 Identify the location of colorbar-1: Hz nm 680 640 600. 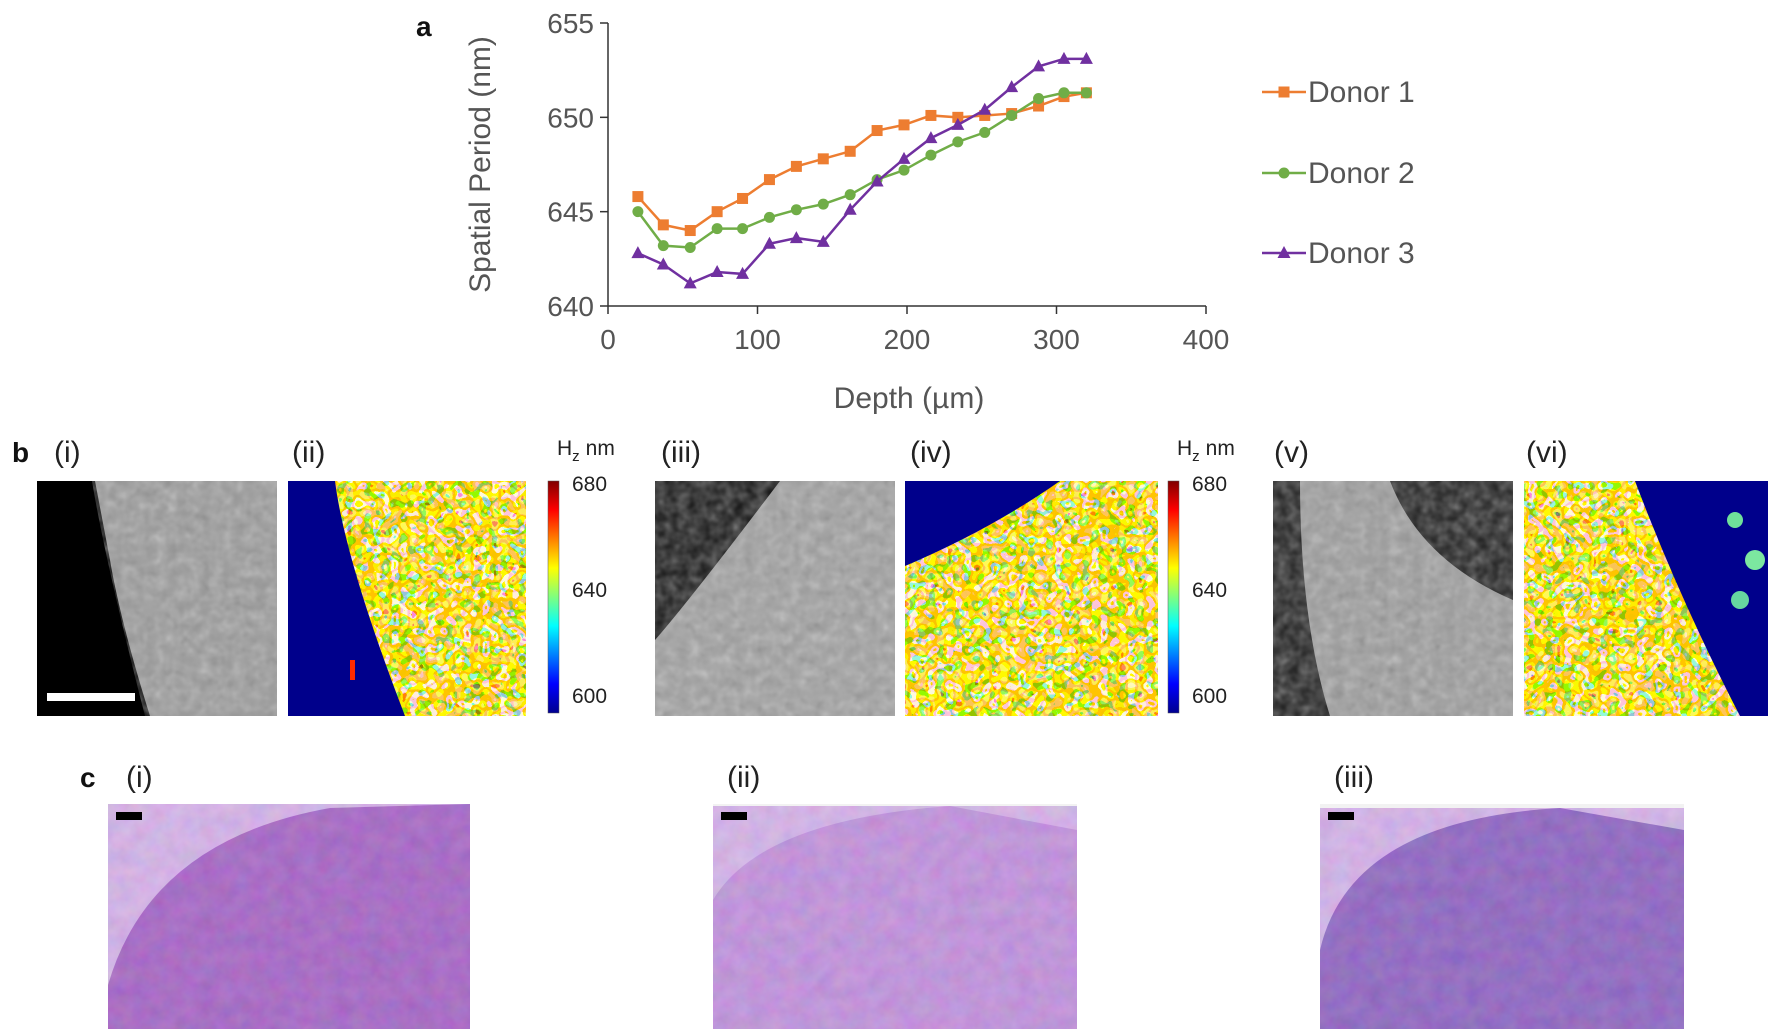
(581, 575).